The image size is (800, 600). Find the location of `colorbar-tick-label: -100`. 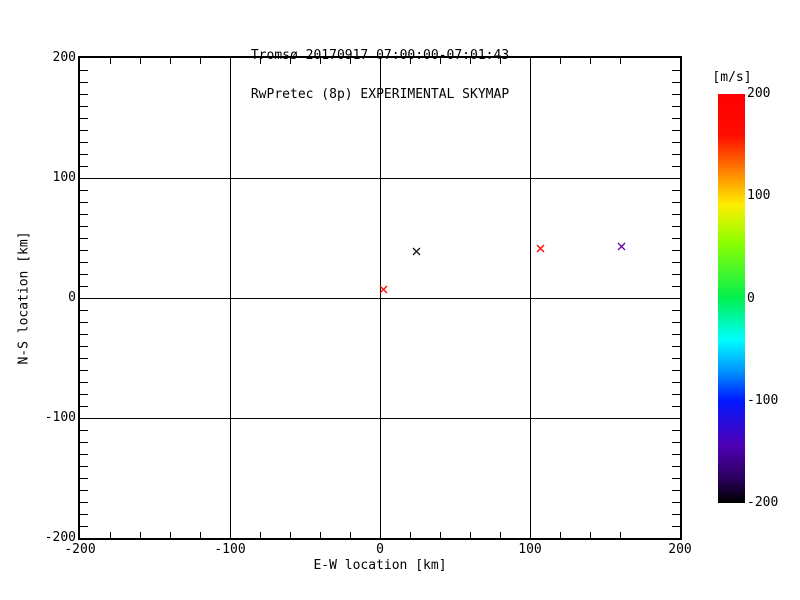

colorbar-tick-label: -100 is located at coordinates (763, 400).